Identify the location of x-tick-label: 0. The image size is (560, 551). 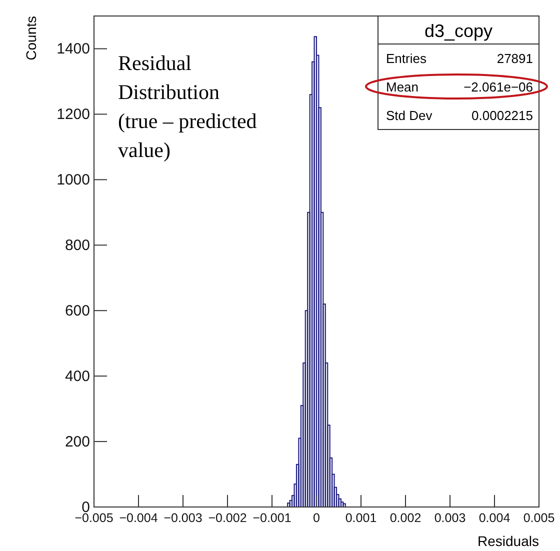
(316, 517).